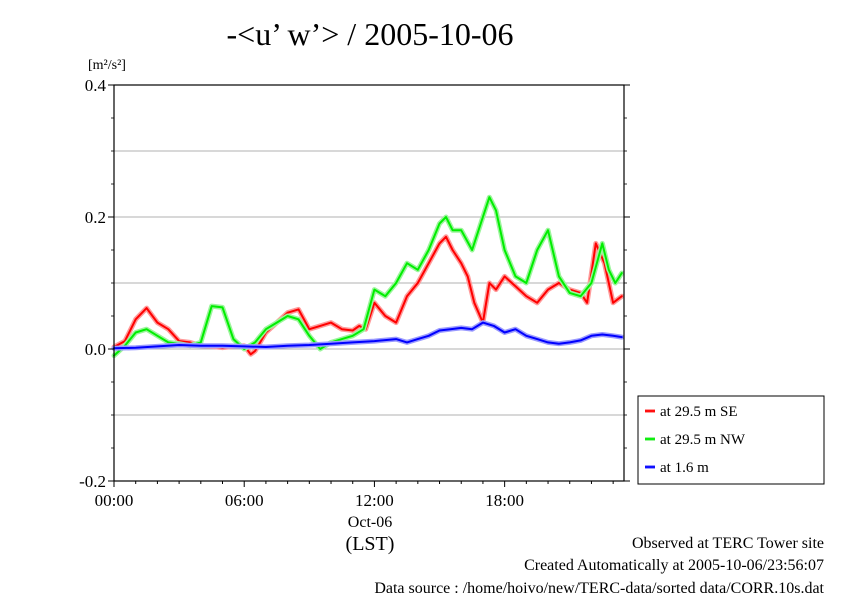 The height and width of the screenshot is (598, 842). I want to click on y-tick-label: 0.0, so click(95, 349).